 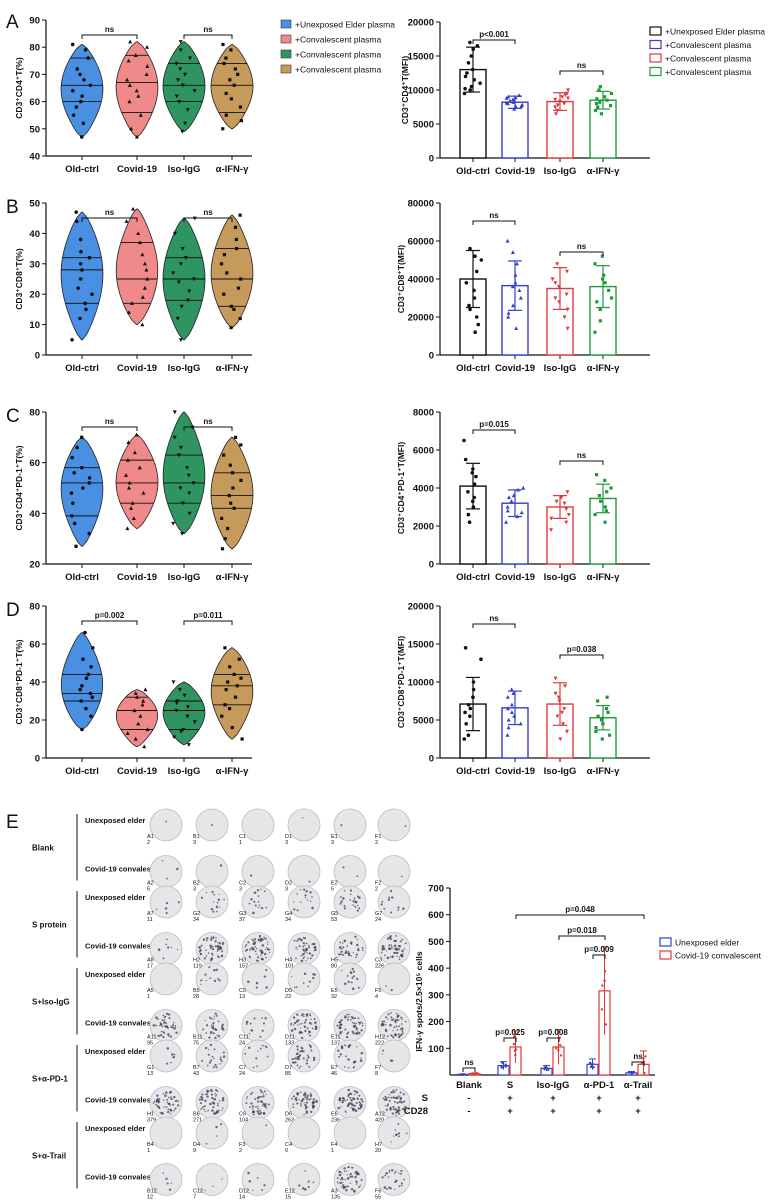 I want to click on well-count: 85, so click(x=288, y=1074).